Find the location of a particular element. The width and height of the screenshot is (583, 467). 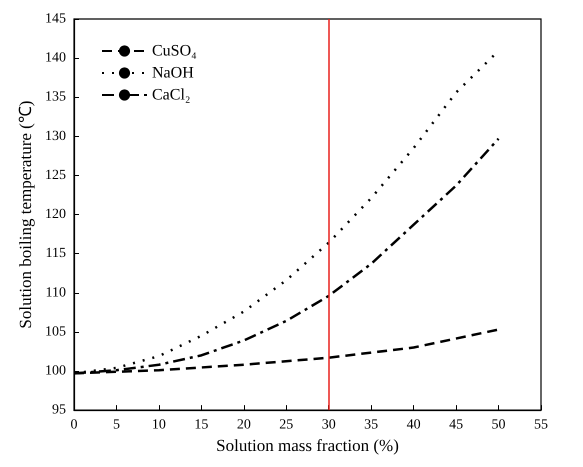

x-tick-label: 0 is located at coordinates (74, 425).